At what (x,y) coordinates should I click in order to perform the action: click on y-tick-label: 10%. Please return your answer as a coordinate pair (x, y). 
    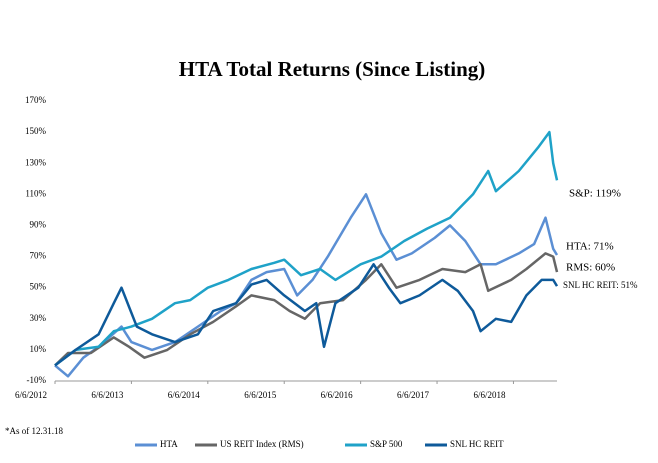
    Looking at the image, I should click on (38, 349).